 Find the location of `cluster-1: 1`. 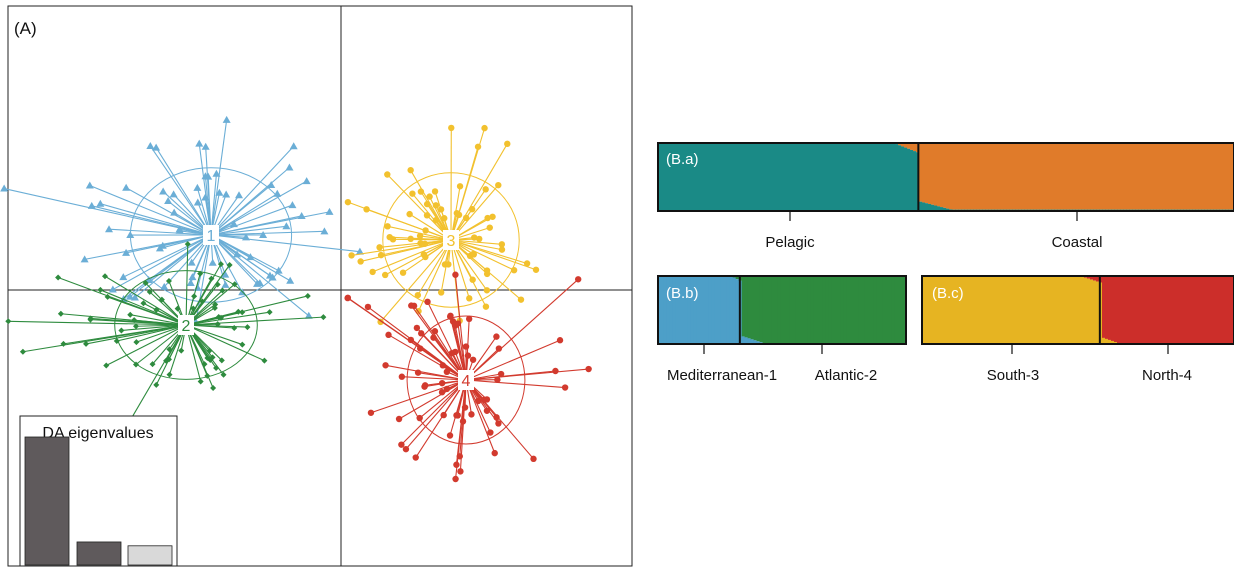

cluster-1: 1 is located at coordinates (182, 220).